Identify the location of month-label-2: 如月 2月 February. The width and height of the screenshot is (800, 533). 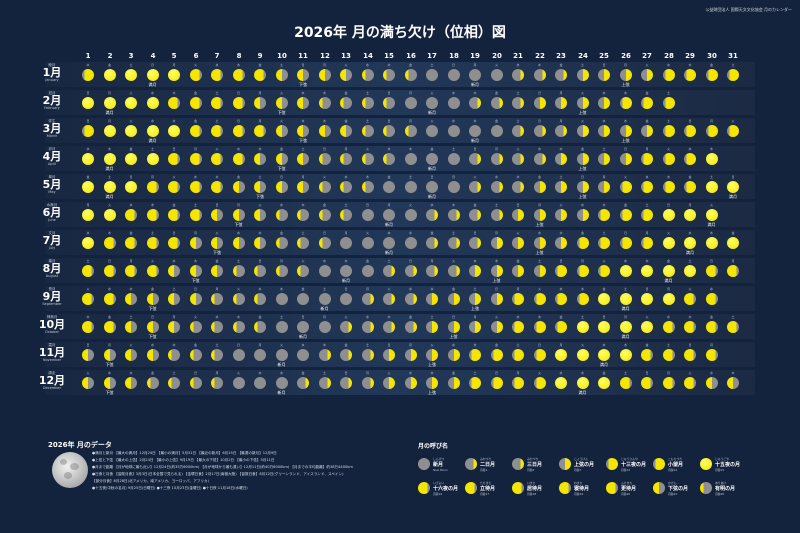
(52, 100).